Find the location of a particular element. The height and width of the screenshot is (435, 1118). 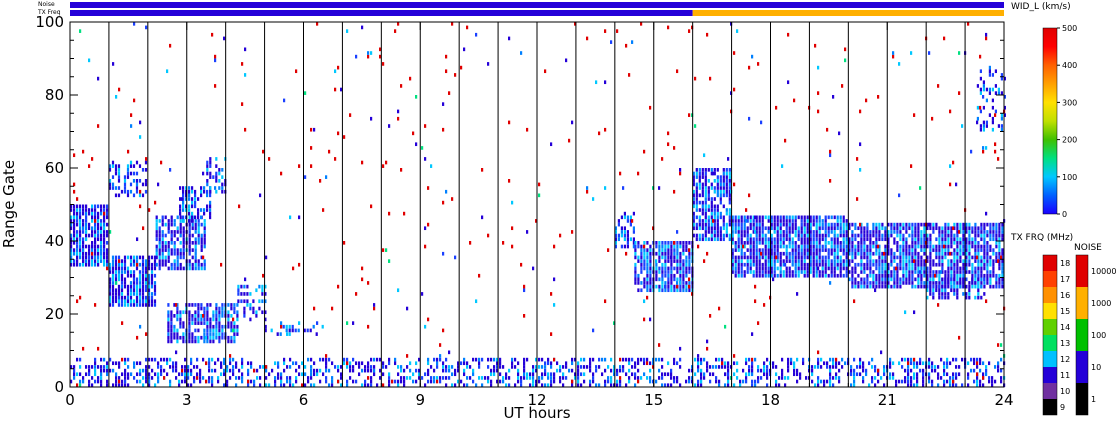

noise-colorbar-block is located at coordinates (1082, 271).